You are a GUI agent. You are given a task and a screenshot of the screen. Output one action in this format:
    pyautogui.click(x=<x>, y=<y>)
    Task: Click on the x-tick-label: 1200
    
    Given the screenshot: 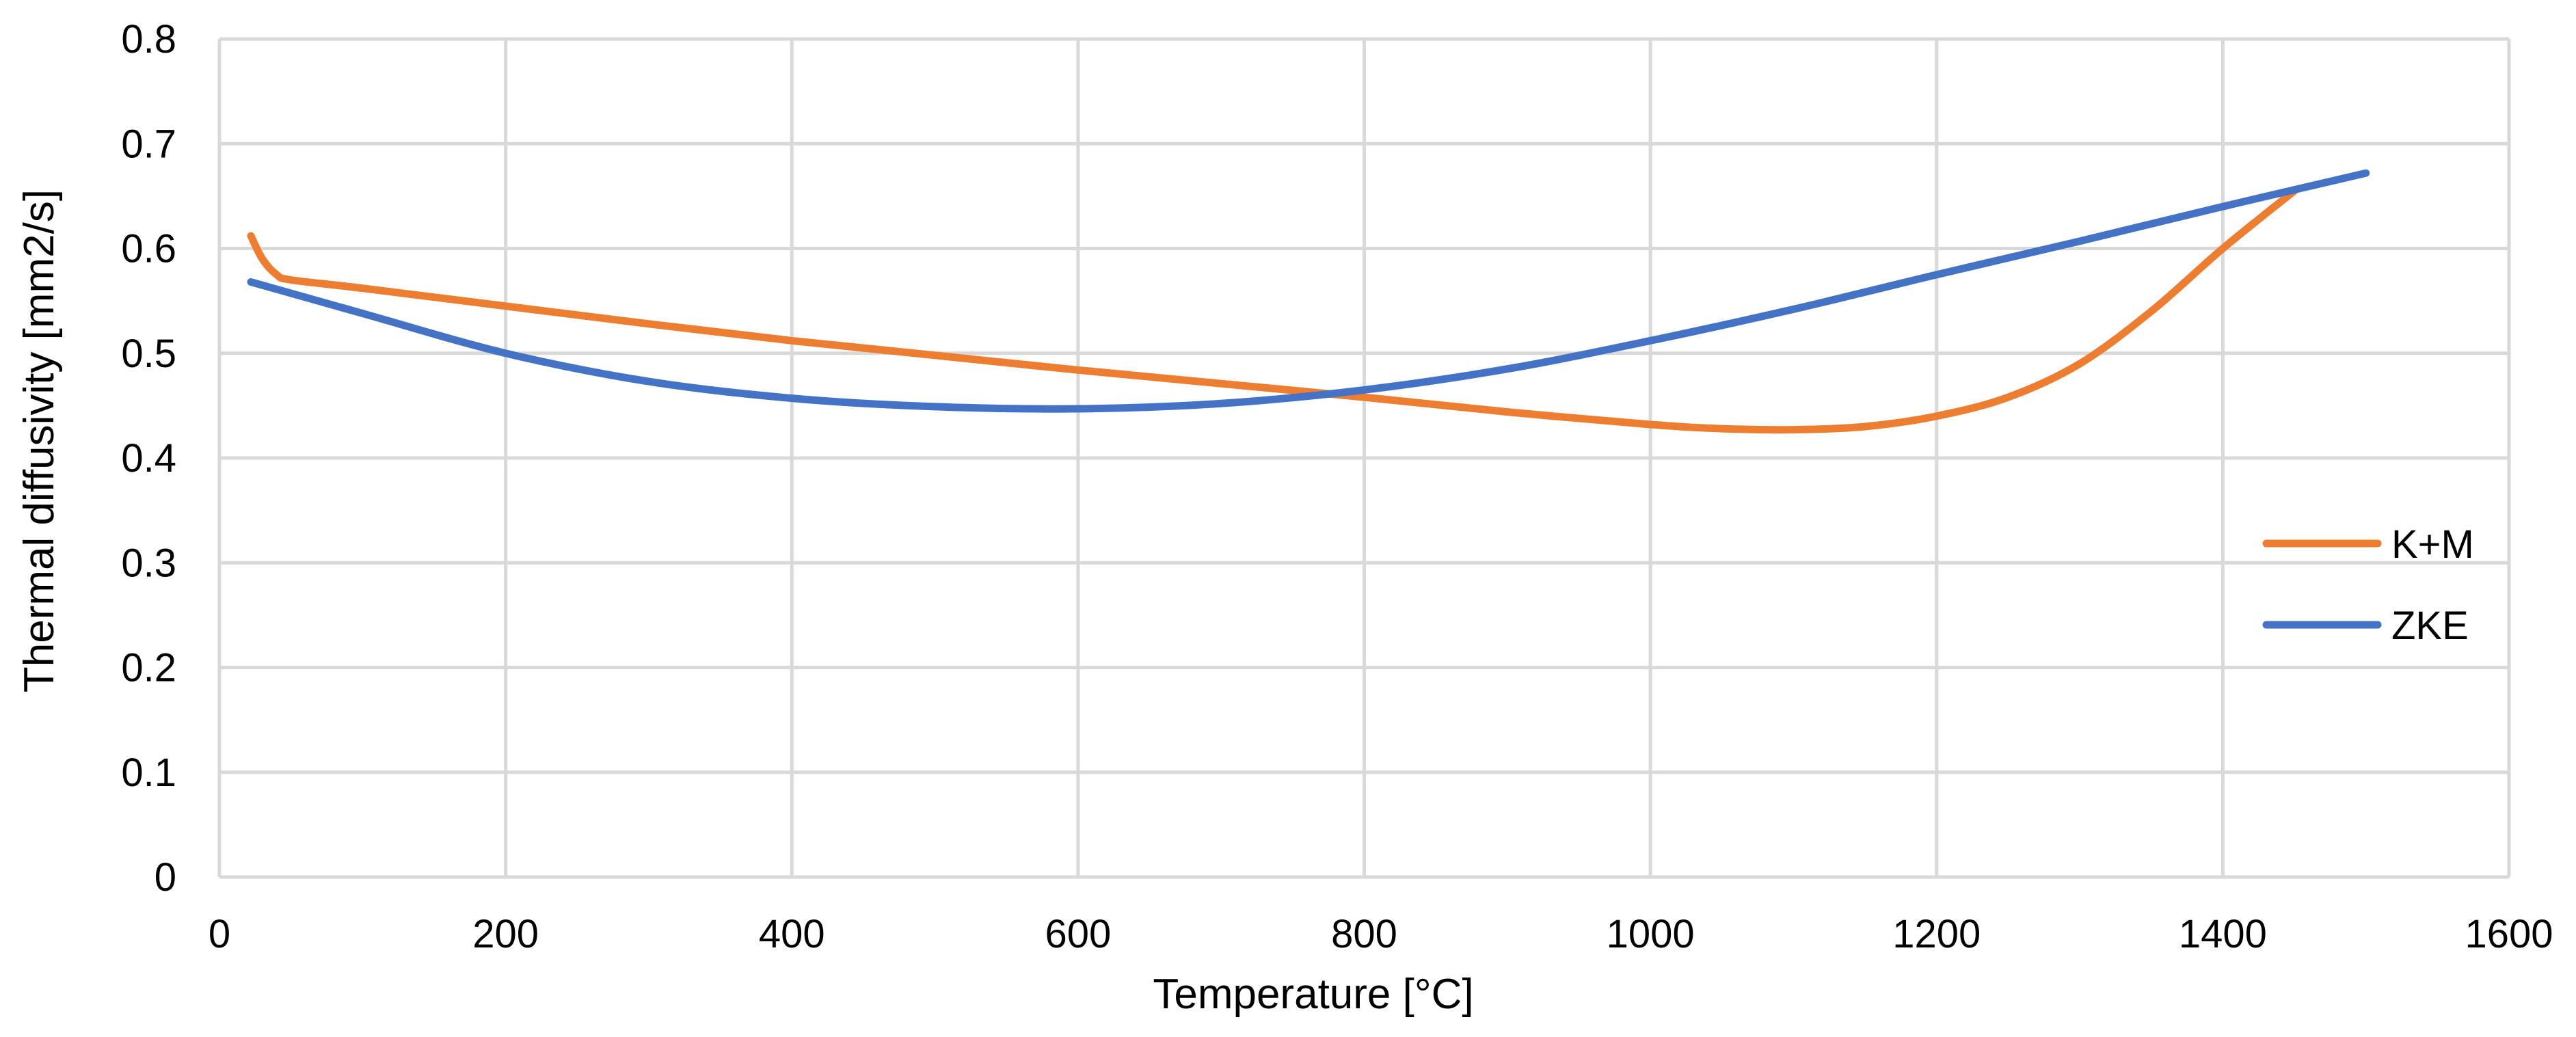 What is the action you would take?
    pyautogui.click(x=1936, y=934)
    